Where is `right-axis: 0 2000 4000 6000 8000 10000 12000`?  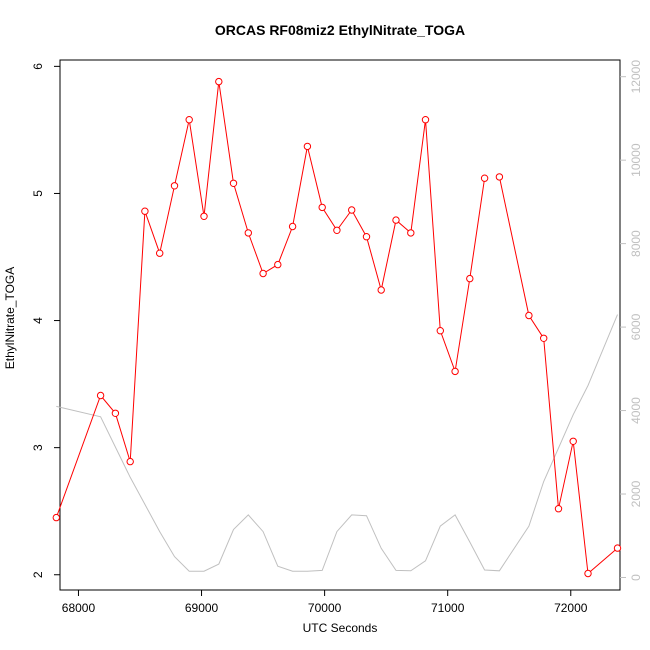 right-axis: 0 2000 4000 6000 8000 10000 12000 is located at coordinates (631, 320).